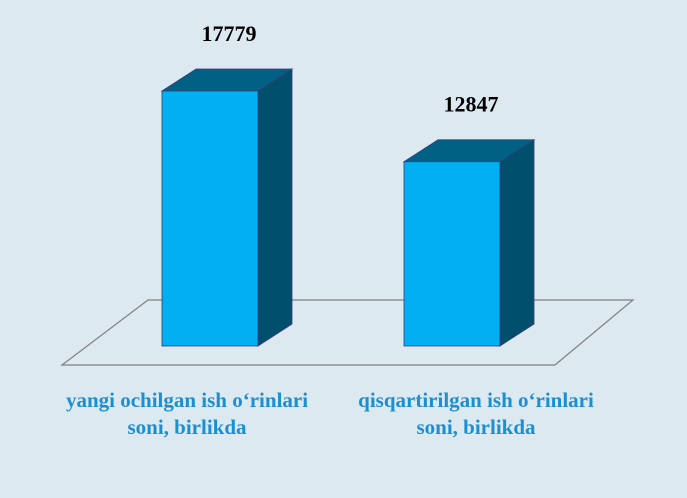 The height and width of the screenshot is (498, 687). I want to click on floor, so click(347, 332).